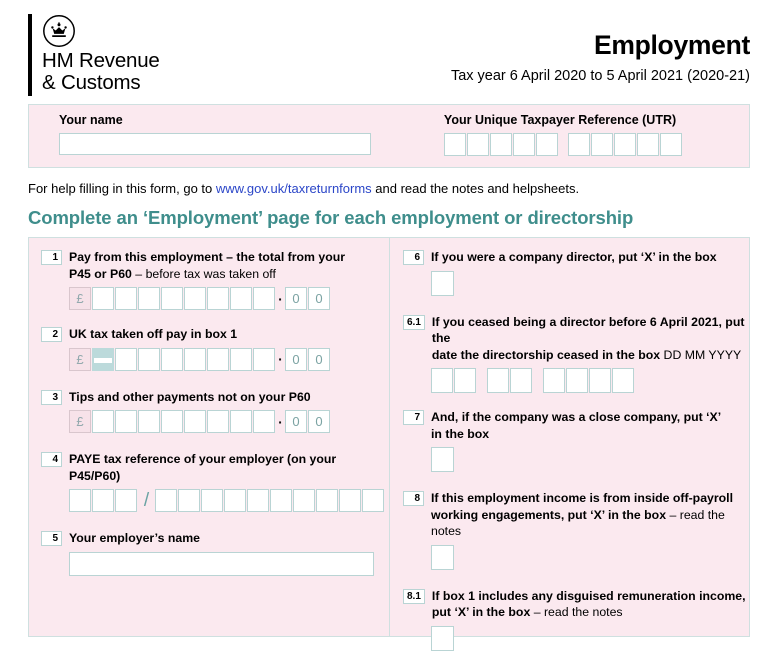 The image size is (768, 656). What do you see at coordinates (51, 397) in the screenshot?
I see `question-3-number: 3` at bounding box center [51, 397].